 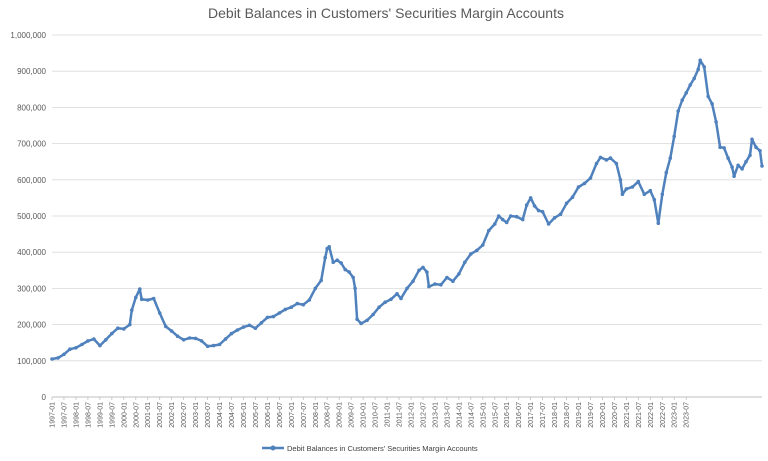 I want to click on x-tick-label: 1997-07, so click(x=64, y=415).